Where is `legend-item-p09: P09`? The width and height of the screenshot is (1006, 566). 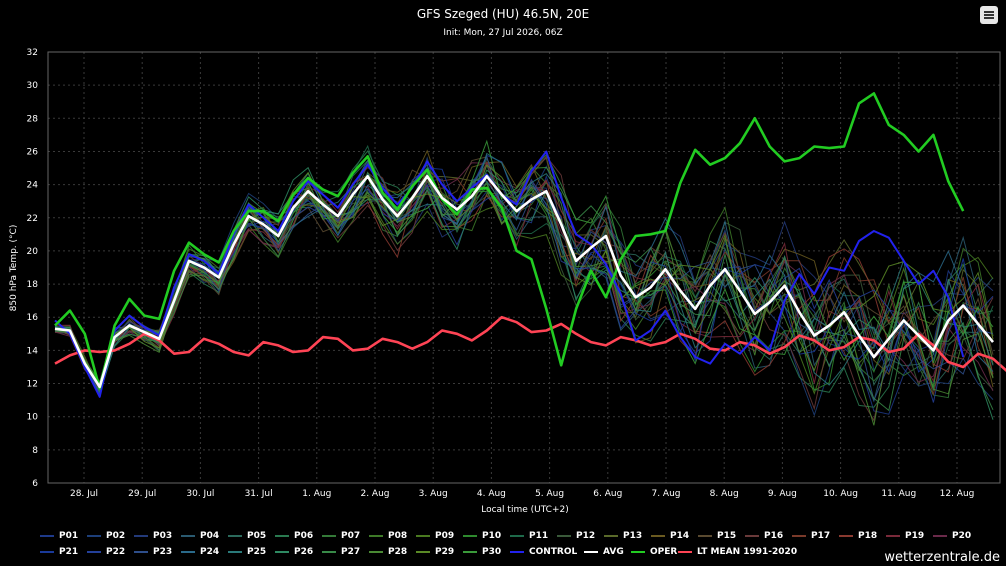 legend-item-p09: P09 is located at coordinates (435, 536).